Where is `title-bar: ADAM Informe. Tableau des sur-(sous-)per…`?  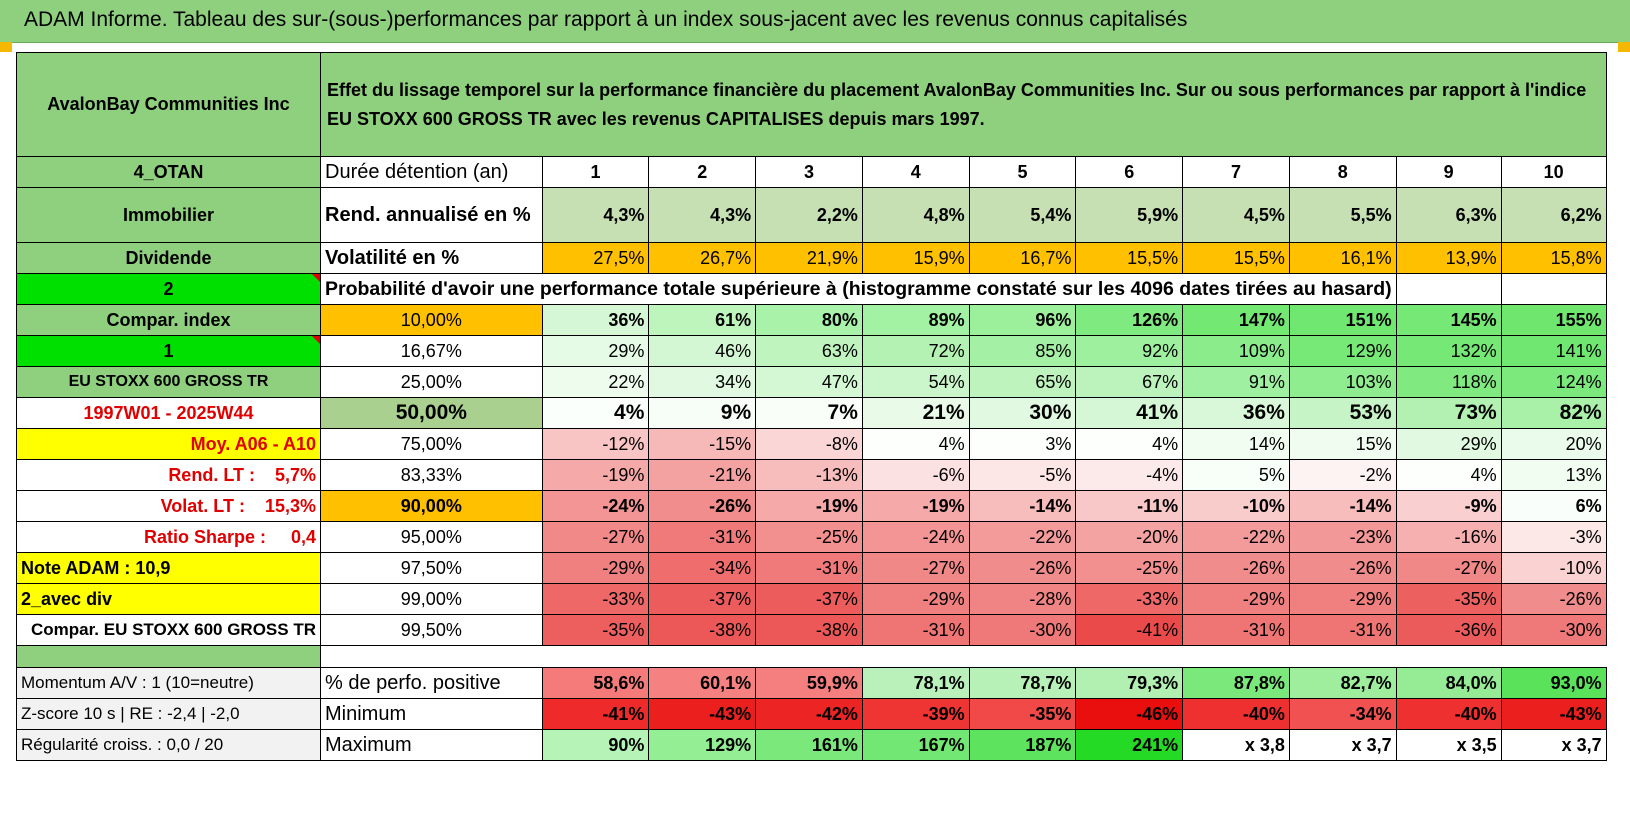 title-bar: ADAM Informe. Tableau des sur-(sous-)per… is located at coordinates (815, 21).